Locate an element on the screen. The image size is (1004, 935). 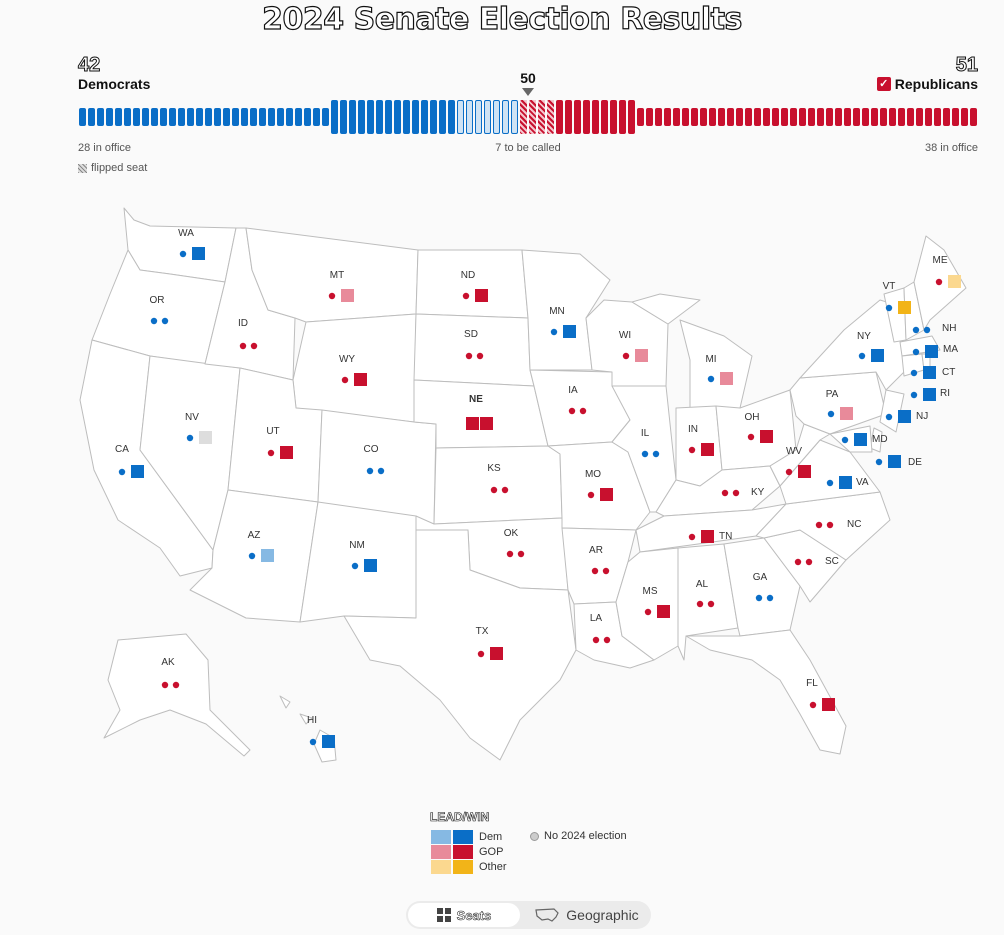
state-shape-sd is located at coordinates (474, 350).